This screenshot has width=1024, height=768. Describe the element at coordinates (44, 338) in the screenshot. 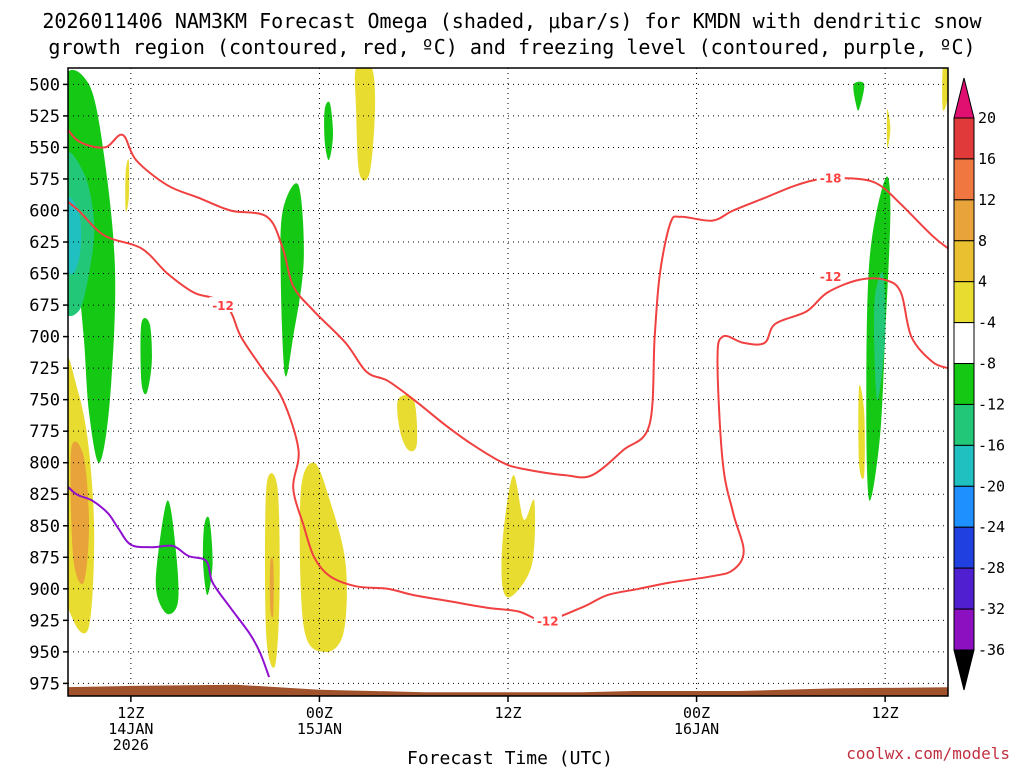

I see `y-tick-label-700: 700` at that location.